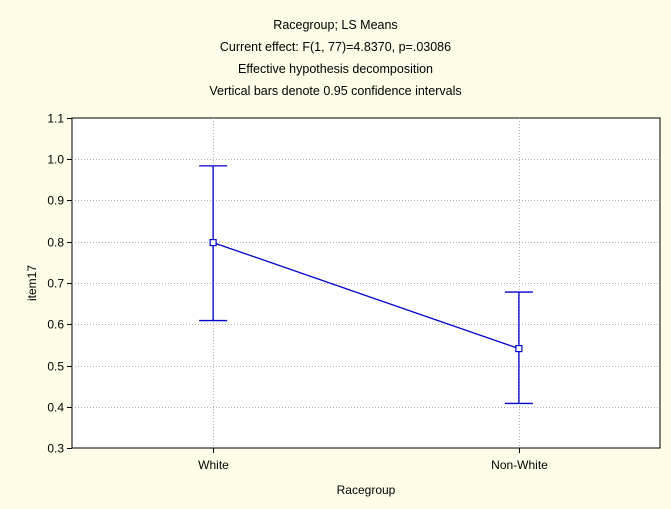 Image resolution: width=671 pixels, height=509 pixels. Describe the element at coordinates (55, 325) in the screenshot. I see `y-tick-label: 0.6` at that location.